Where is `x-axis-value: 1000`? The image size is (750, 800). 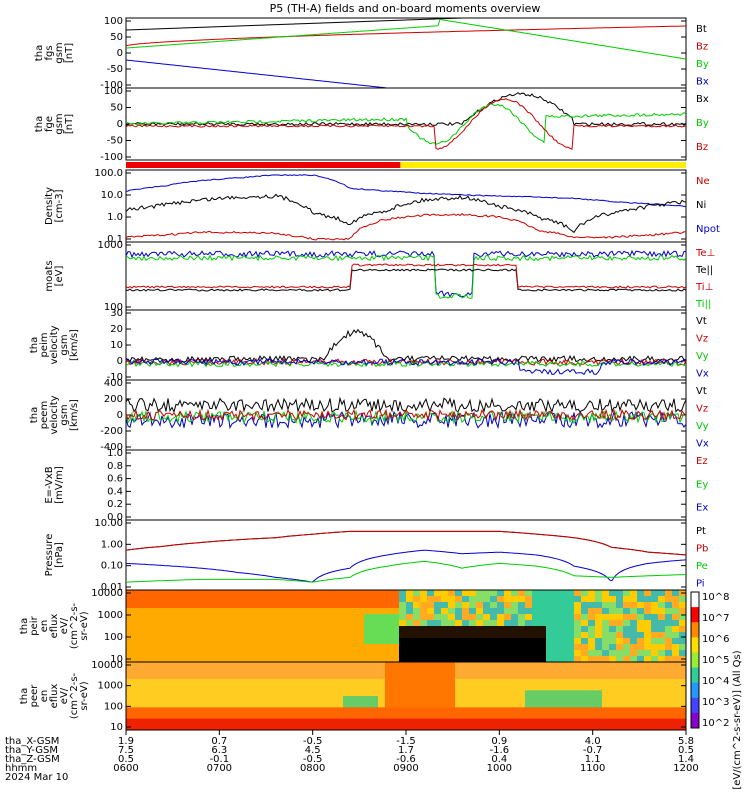 x-axis-value: 1000 is located at coordinates (499, 768).